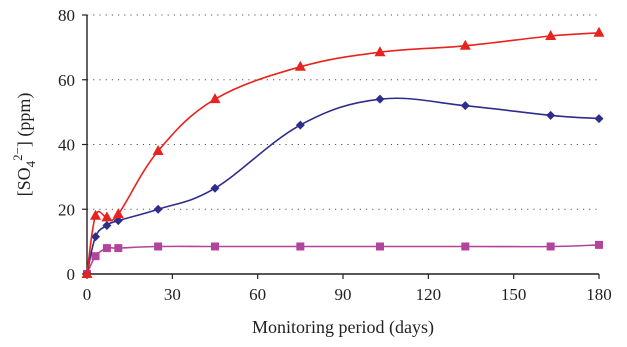 Image resolution: width=627 pixels, height=347 pixels. Describe the element at coordinates (599, 294) in the screenshot. I see `x-tick-label: 180` at that location.